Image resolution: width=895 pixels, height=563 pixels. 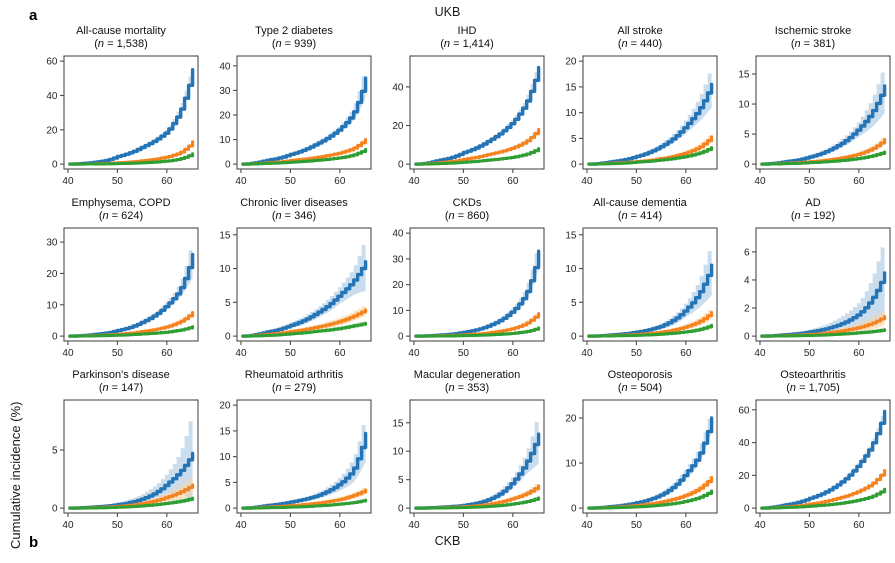 I want to click on y-tick-label: 30, so click(x=52, y=243).